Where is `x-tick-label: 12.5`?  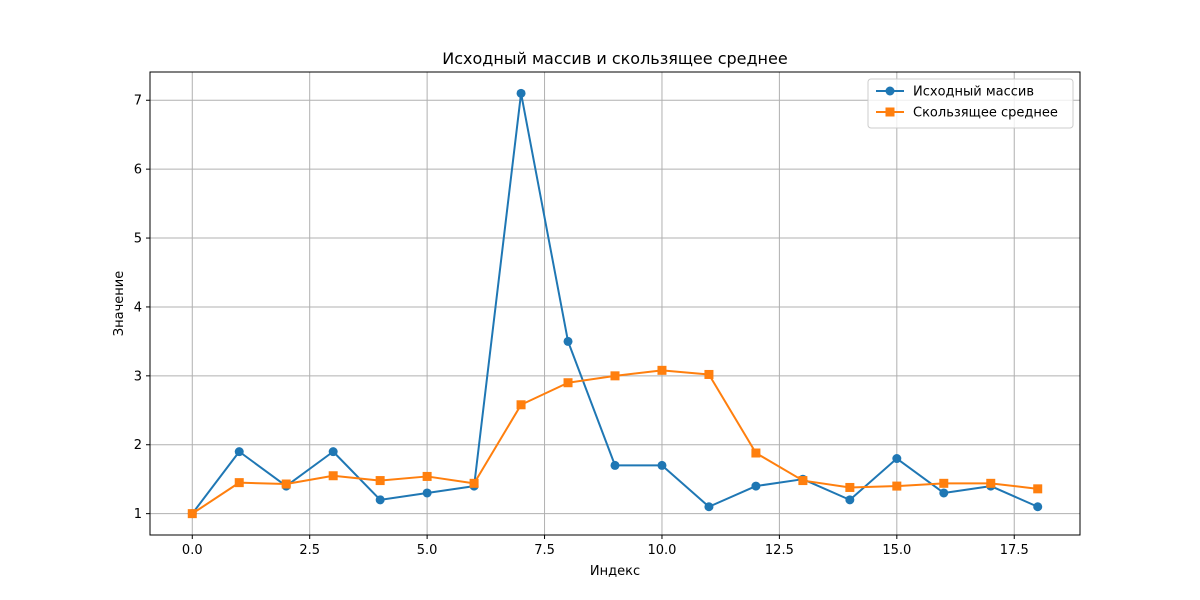
x-tick-label: 12.5 is located at coordinates (779, 550).